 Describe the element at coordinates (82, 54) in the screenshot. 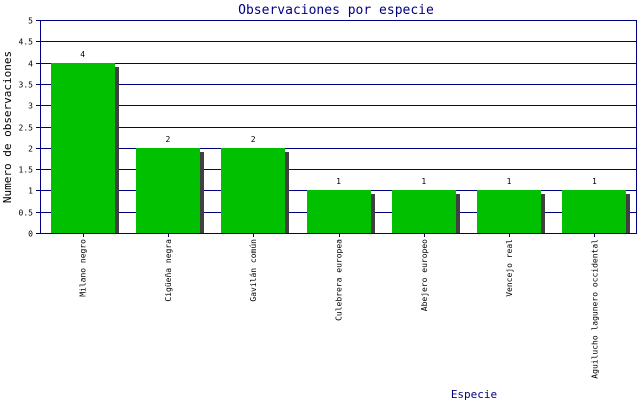

I see `data-label: 4` at that location.